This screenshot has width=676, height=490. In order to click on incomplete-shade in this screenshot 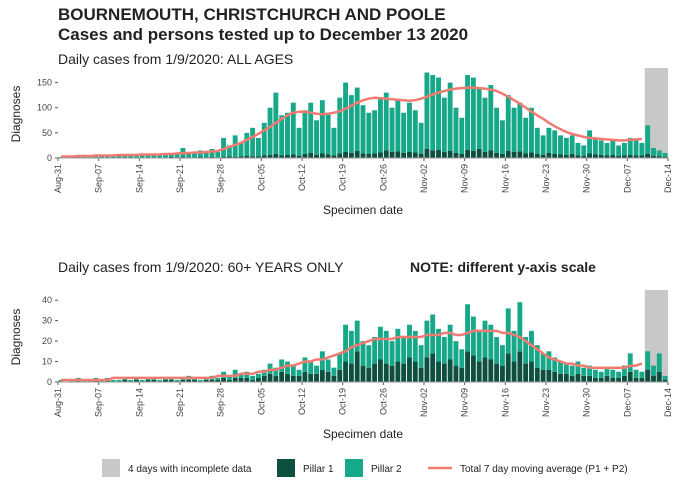, I will do `click(656, 336)`.